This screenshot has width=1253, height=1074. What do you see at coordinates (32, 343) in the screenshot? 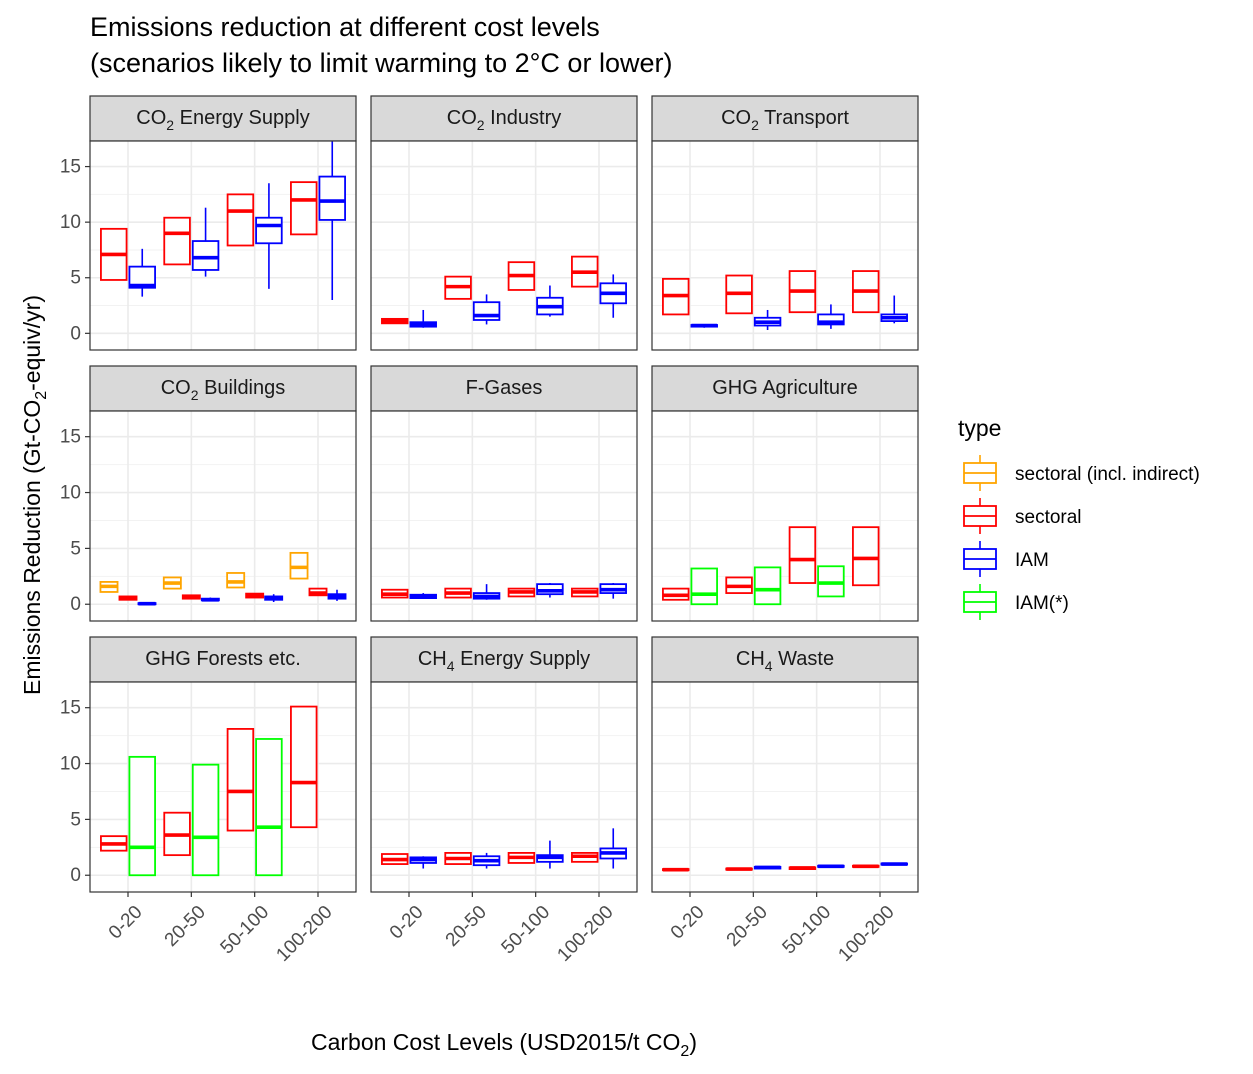
I see `y-axis-title-tail: -equiv/yr)` at bounding box center [32, 343].